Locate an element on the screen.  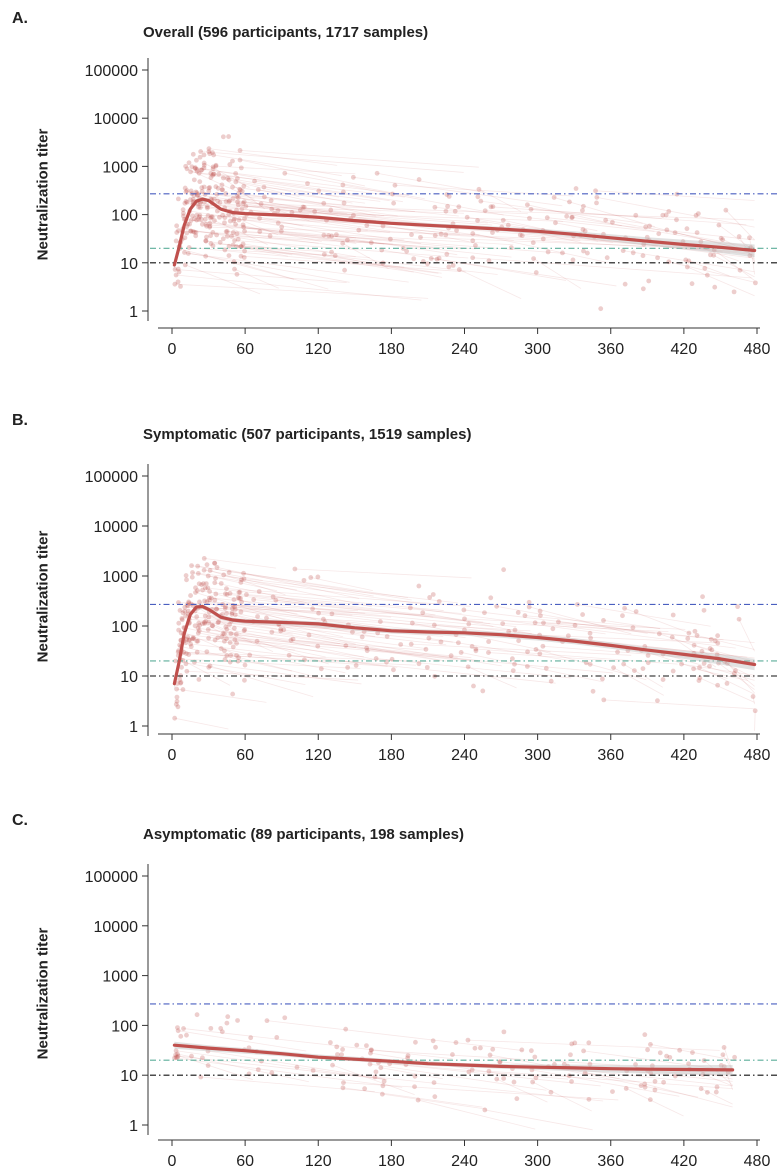
x-tick-label: 240 is located at coordinates (464, 755).